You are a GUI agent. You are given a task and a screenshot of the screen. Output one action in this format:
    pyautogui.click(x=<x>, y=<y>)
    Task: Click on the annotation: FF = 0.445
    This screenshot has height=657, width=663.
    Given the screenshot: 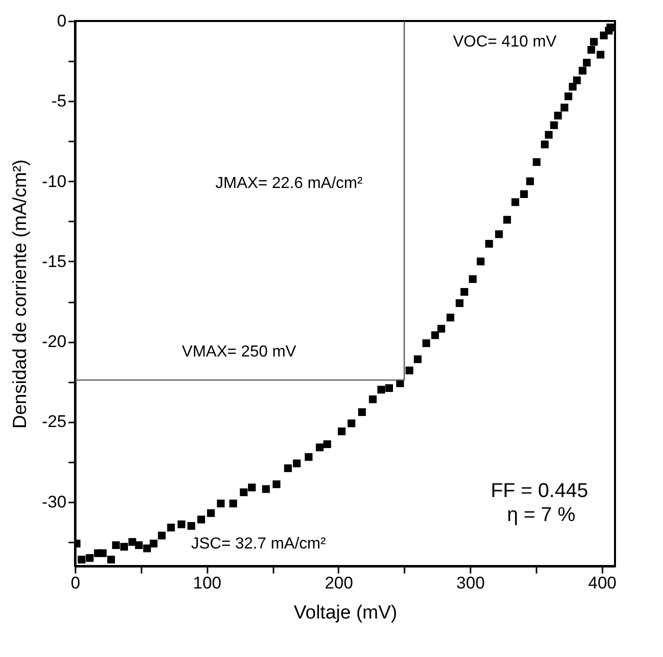 What is the action you would take?
    pyautogui.click(x=539, y=491)
    